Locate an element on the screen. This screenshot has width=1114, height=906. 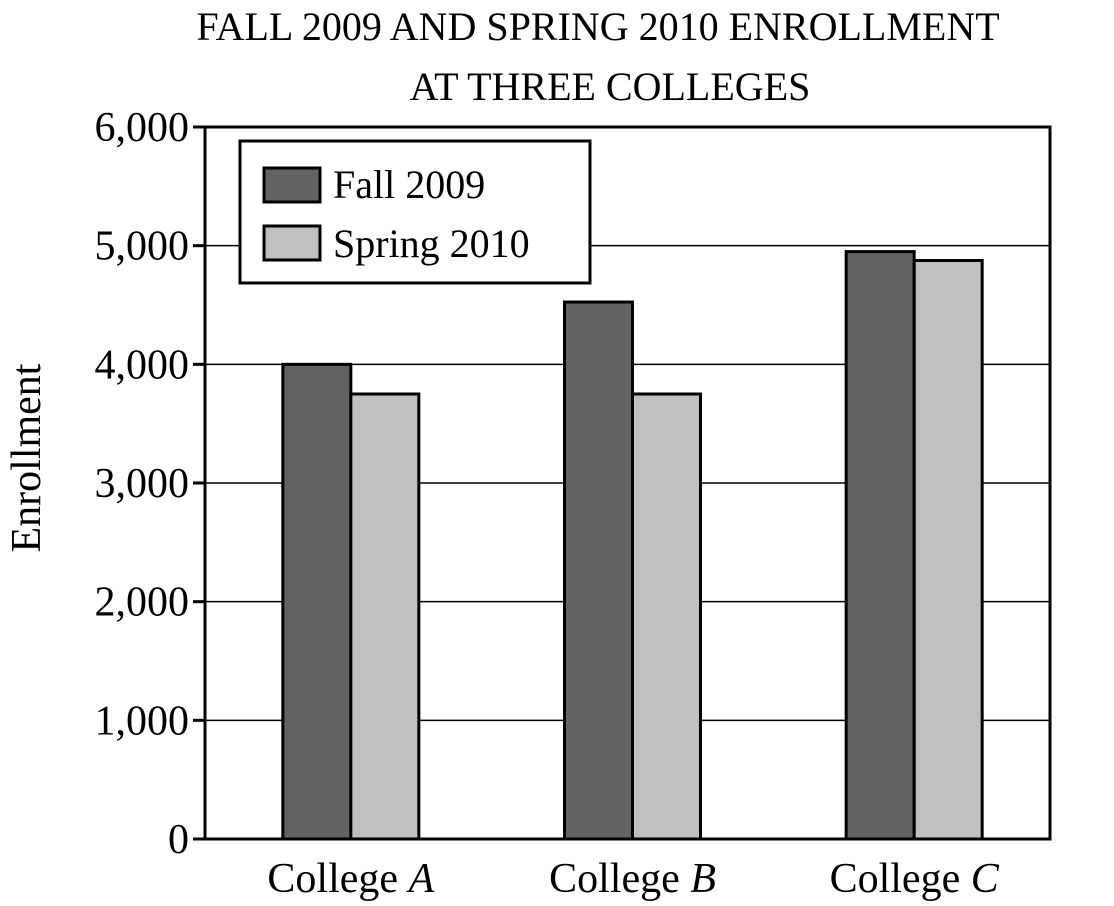
y-tick-label: 1,000 is located at coordinates (142, 721).